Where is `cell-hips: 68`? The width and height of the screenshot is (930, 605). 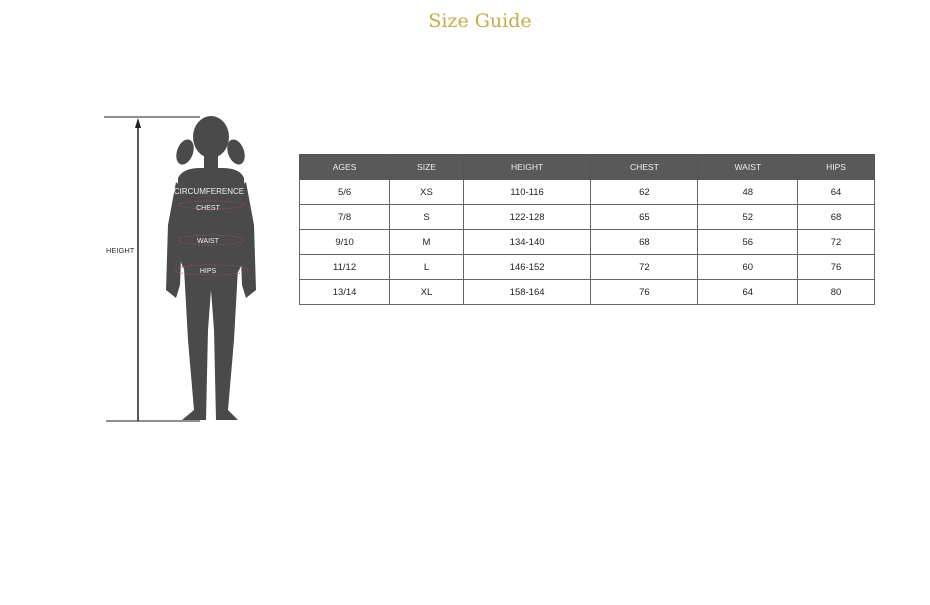
cell-hips: 68 is located at coordinates (836, 217).